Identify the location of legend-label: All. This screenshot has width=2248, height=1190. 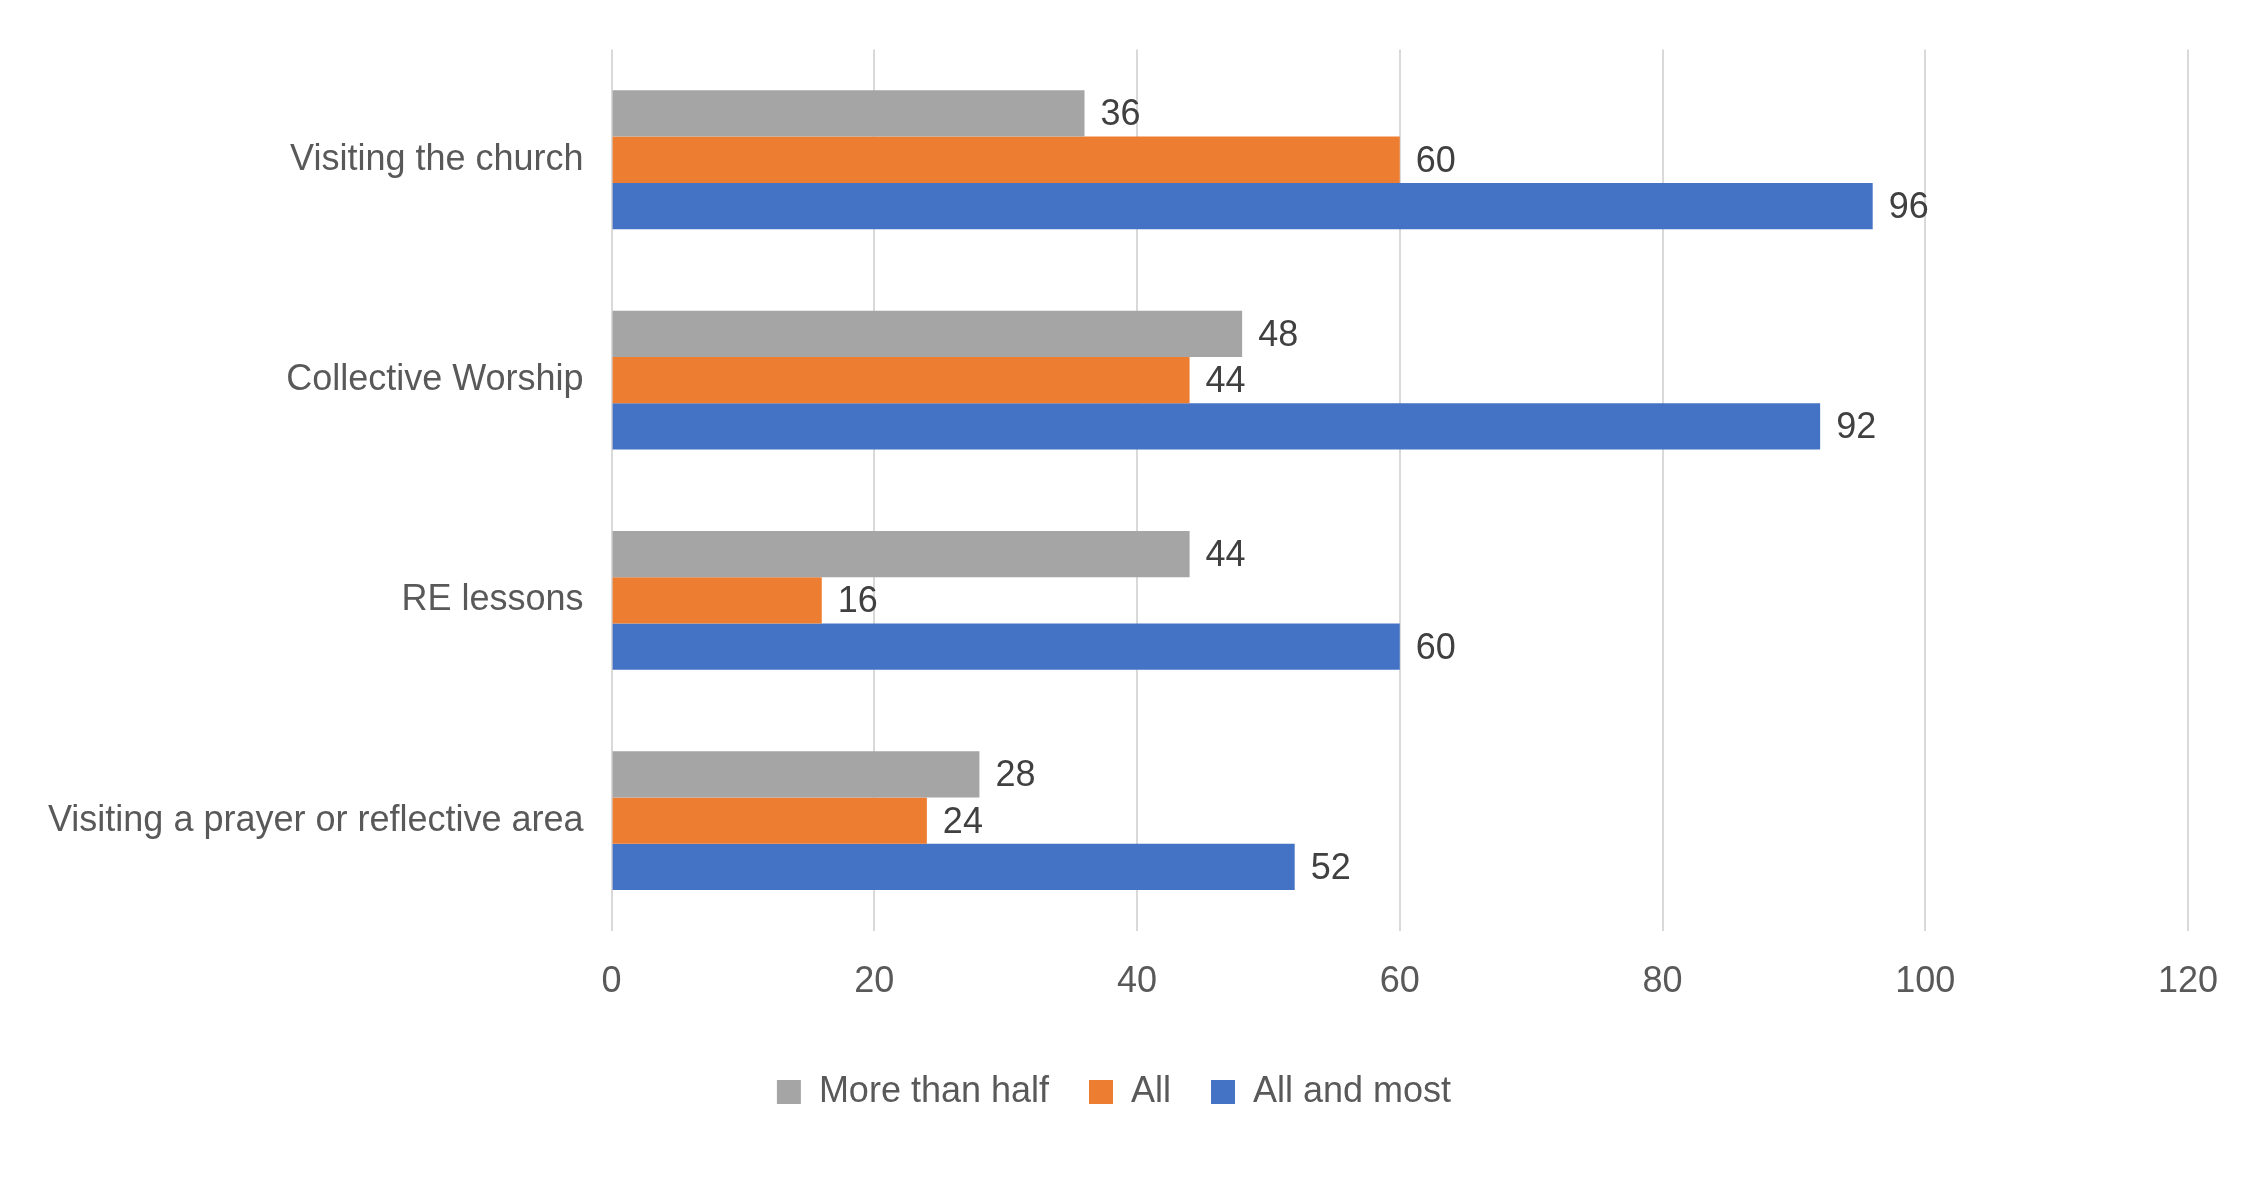
(1151, 1089).